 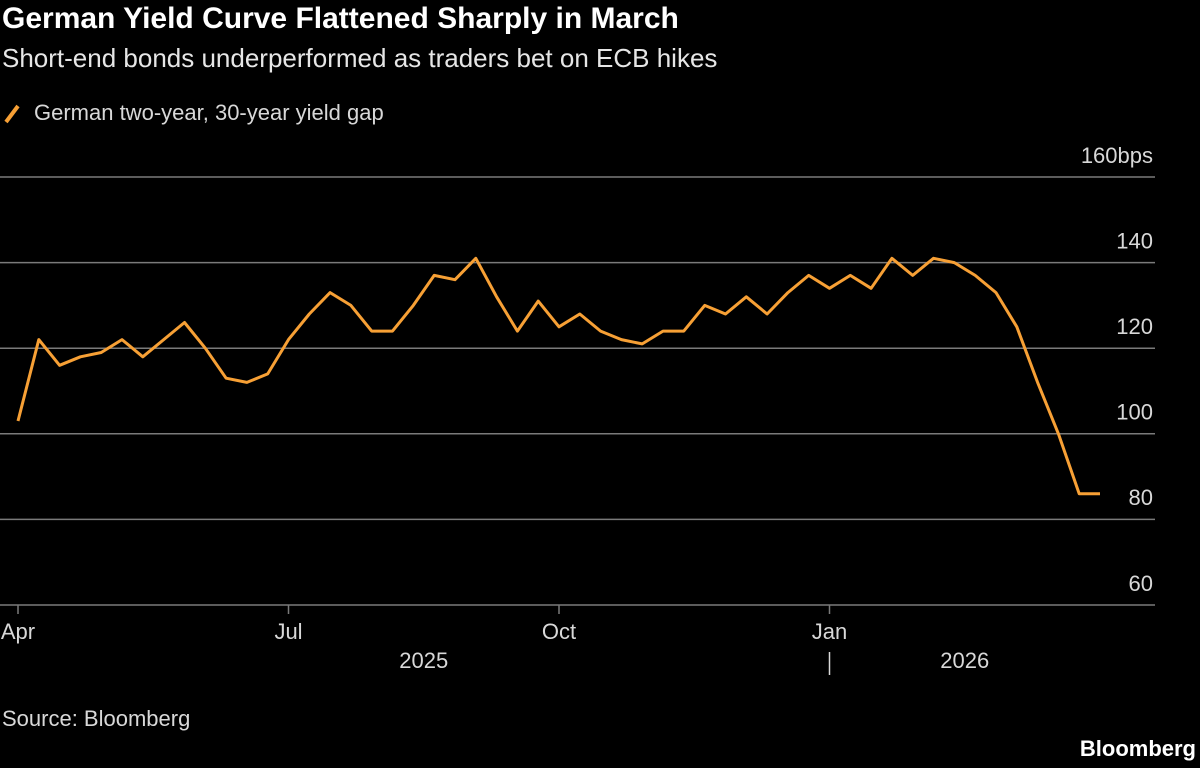 What do you see at coordinates (288, 631) in the screenshot?
I see `x-tick-label: Jul` at bounding box center [288, 631].